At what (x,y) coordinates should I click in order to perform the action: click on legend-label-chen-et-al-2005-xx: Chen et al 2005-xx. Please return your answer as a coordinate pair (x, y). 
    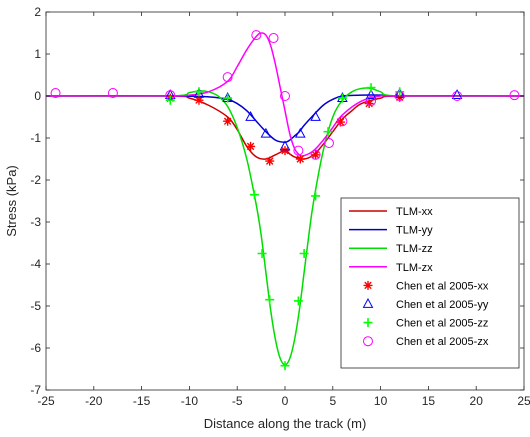
    Looking at the image, I should click on (442, 286).